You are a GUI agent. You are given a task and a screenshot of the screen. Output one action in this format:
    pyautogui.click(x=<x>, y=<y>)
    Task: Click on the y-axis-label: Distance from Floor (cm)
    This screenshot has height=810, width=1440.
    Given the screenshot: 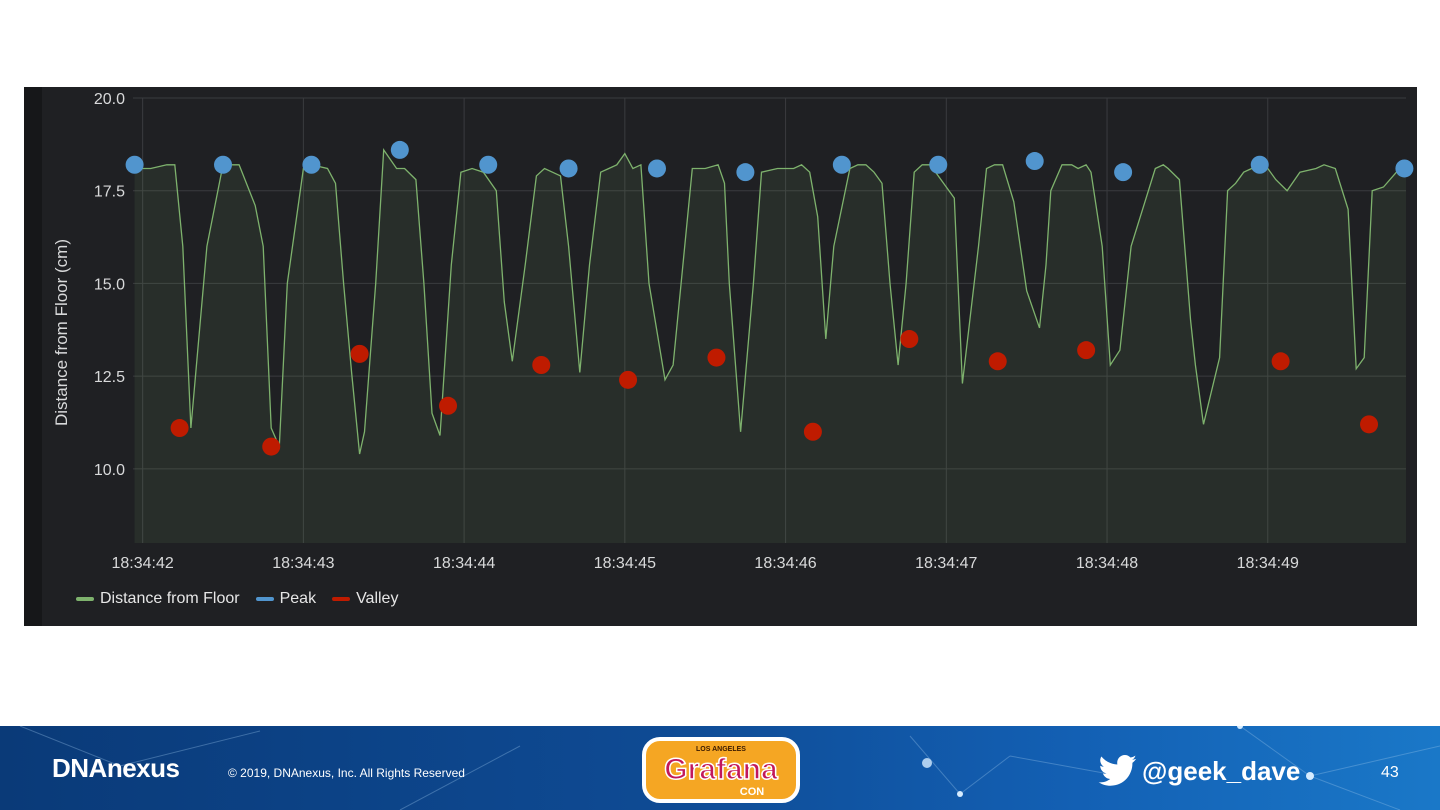 What is the action you would take?
    pyautogui.click(x=61, y=332)
    